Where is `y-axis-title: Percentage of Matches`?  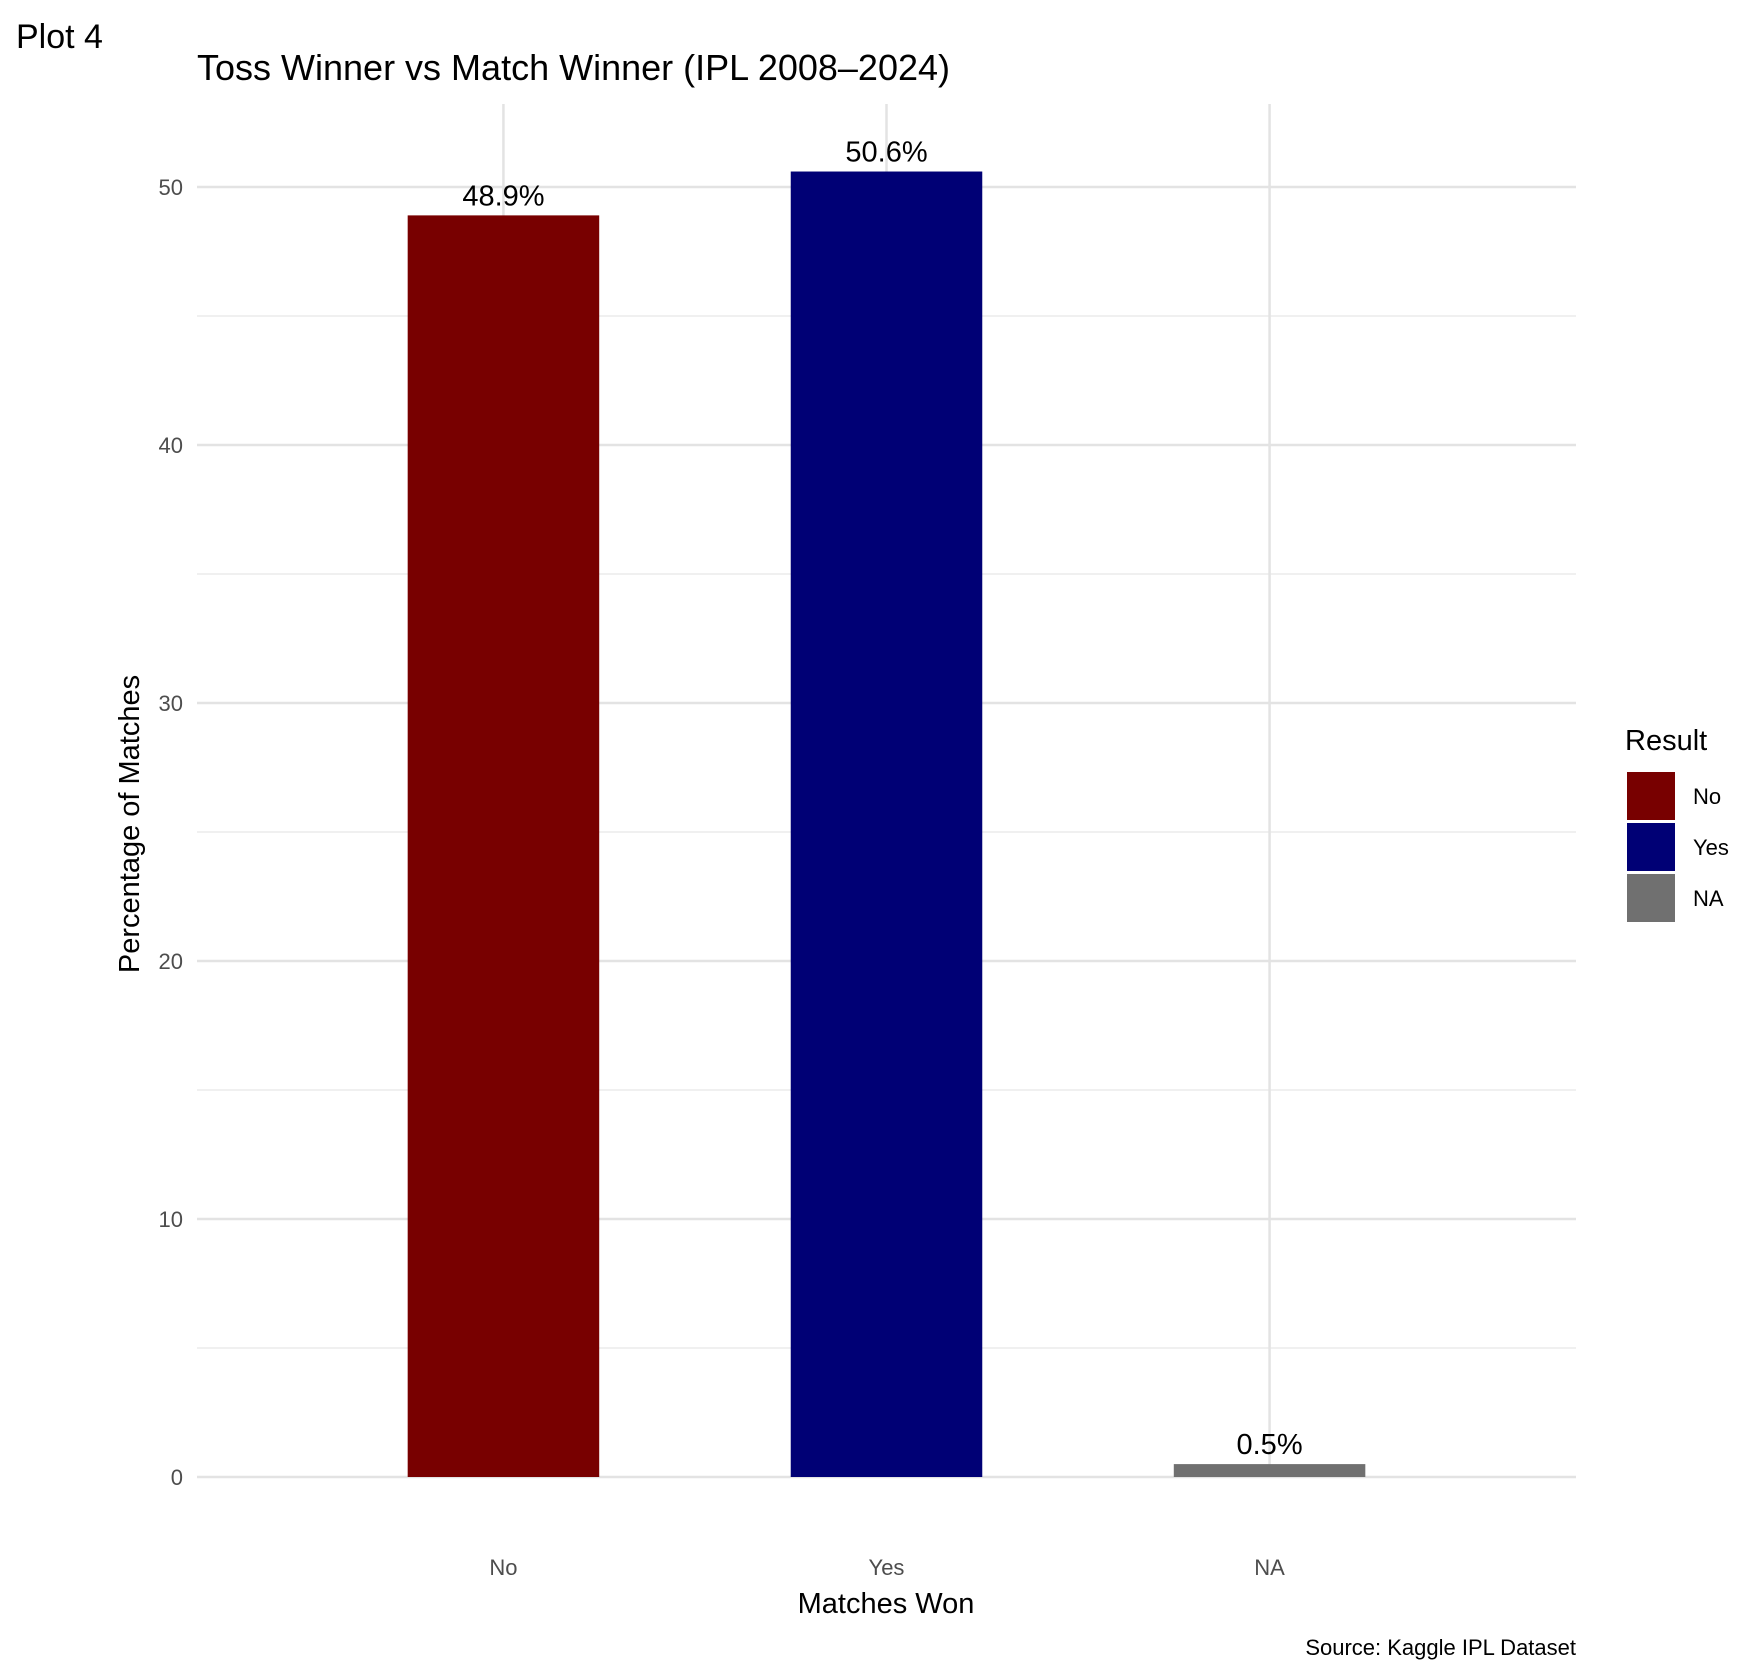 y-axis-title: Percentage of Matches is located at coordinates (130, 824).